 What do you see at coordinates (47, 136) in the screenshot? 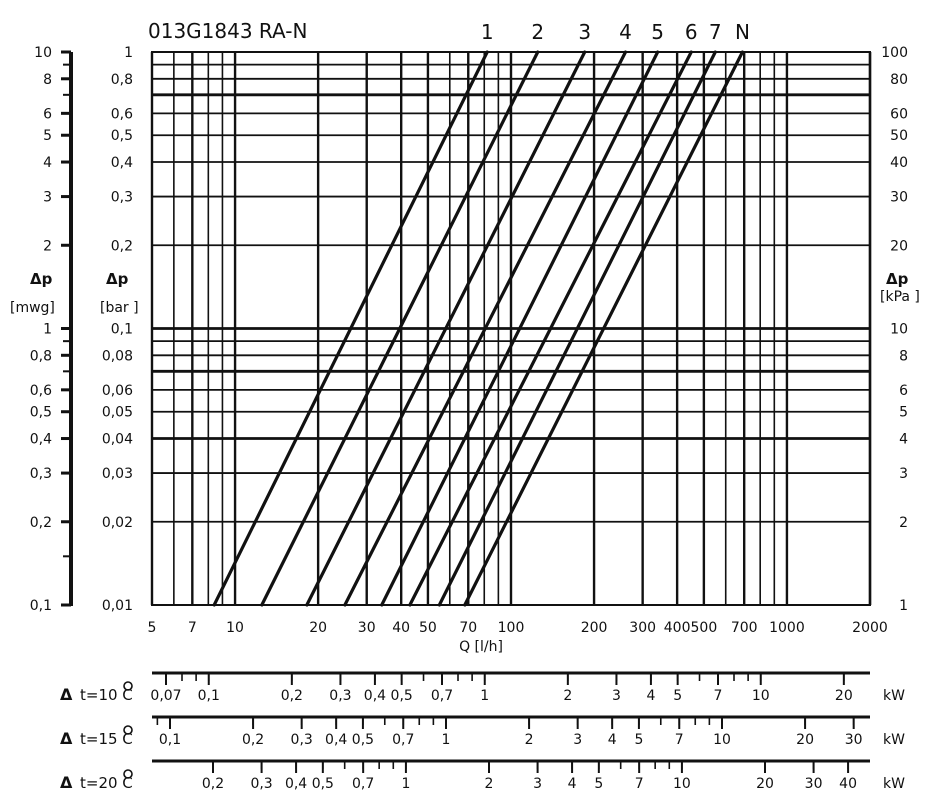
I see `mwg-tick-label: 5` at bounding box center [47, 136].